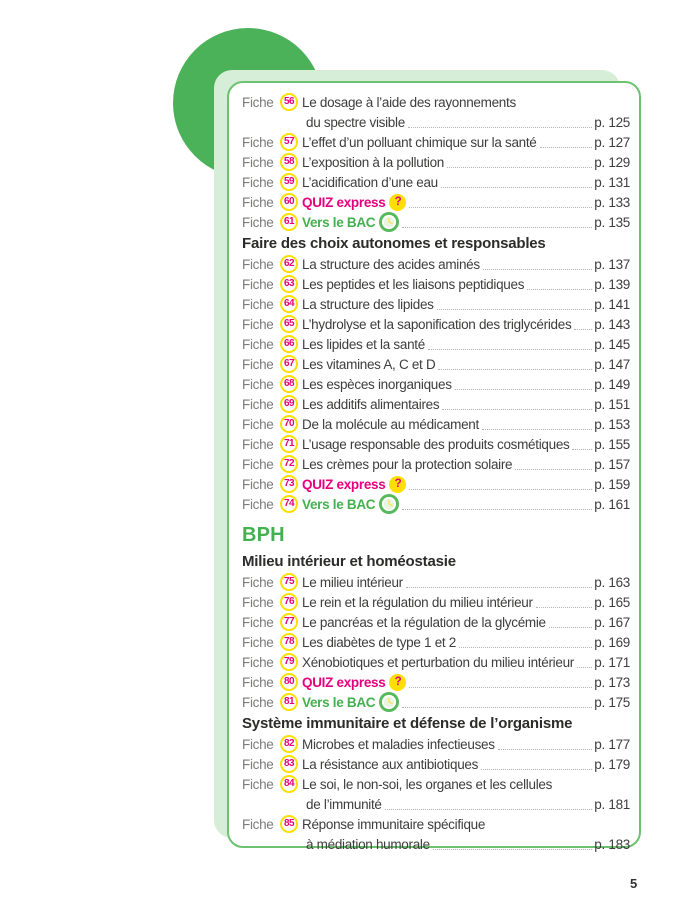  Describe the element at coordinates (612, 182) in the screenshot. I see `page-ref: p. 131` at that location.